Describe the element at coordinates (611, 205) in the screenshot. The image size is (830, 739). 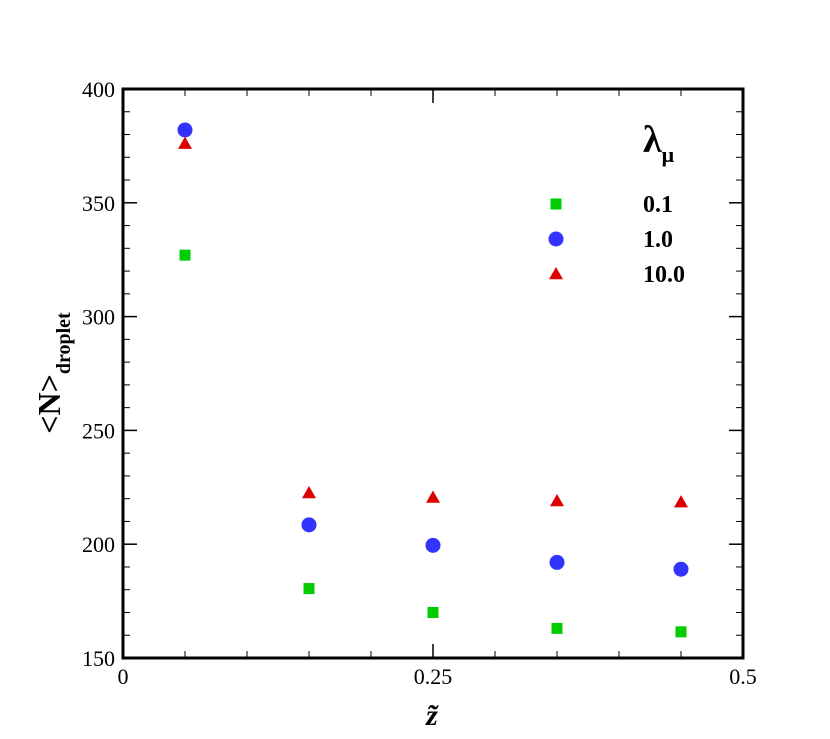
I see `legend-entry: 0.1` at that location.